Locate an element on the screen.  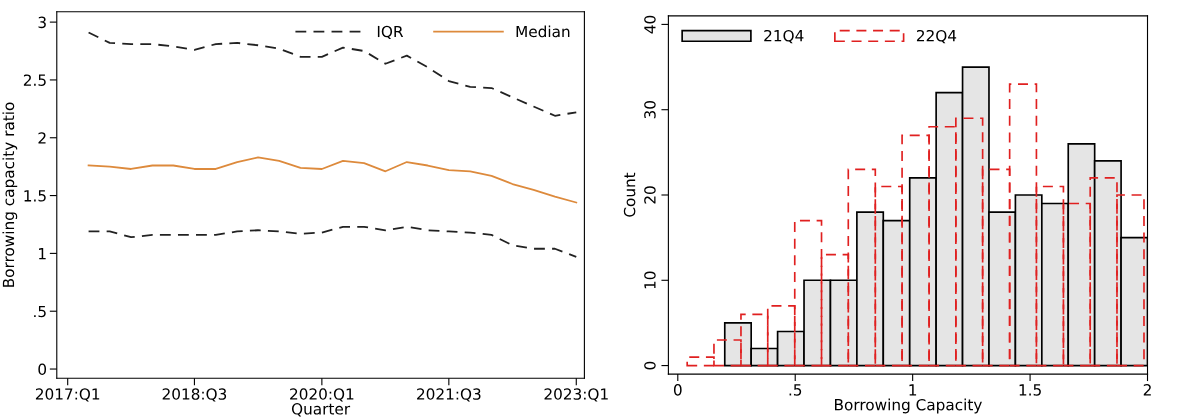
y-tick-label: 1.5 is located at coordinates (35, 196).